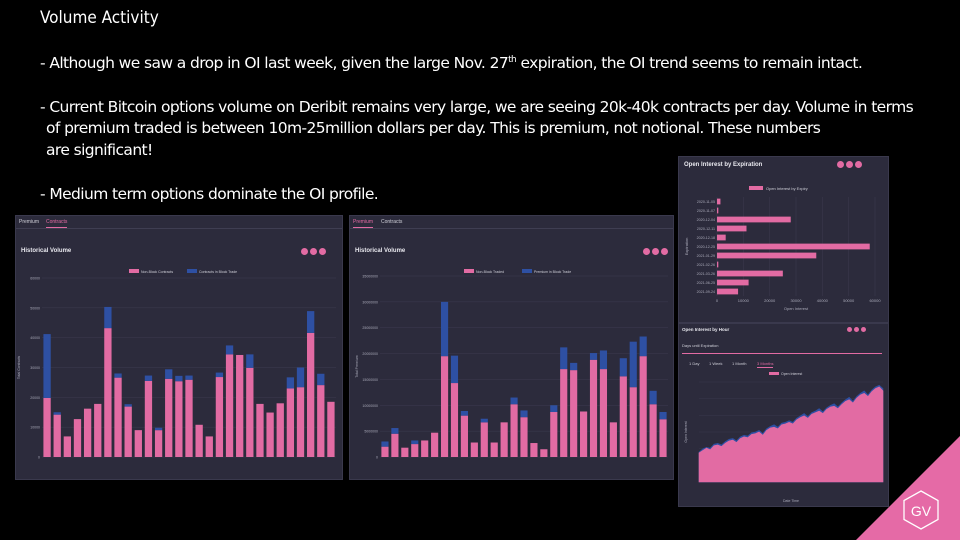 This screenshot has width=960, height=540. What do you see at coordinates (371, 432) in the screenshot?
I see `y-tick-label: 5000000` at bounding box center [371, 432].